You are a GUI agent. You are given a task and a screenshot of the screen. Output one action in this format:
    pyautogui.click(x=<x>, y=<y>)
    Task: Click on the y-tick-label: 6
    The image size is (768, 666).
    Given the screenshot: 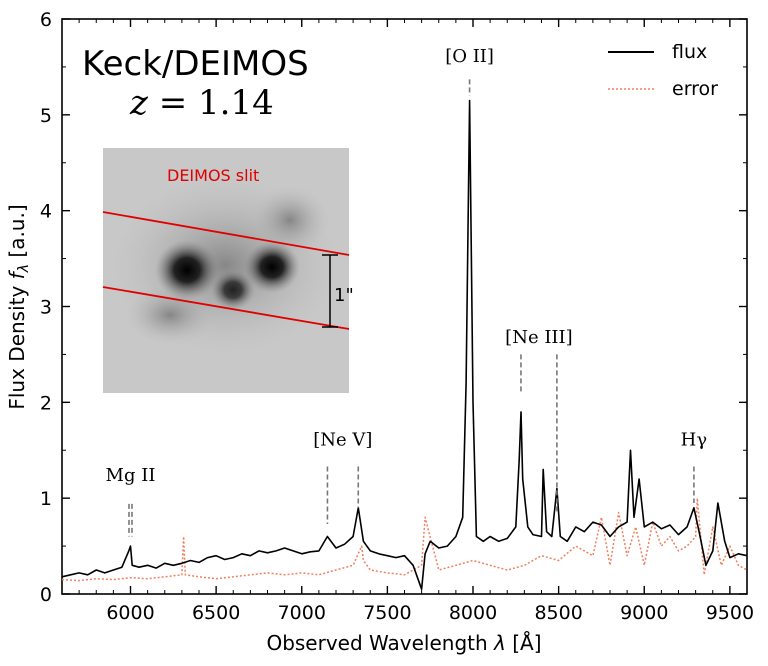 What is the action you would take?
    pyautogui.click(x=46, y=20)
    